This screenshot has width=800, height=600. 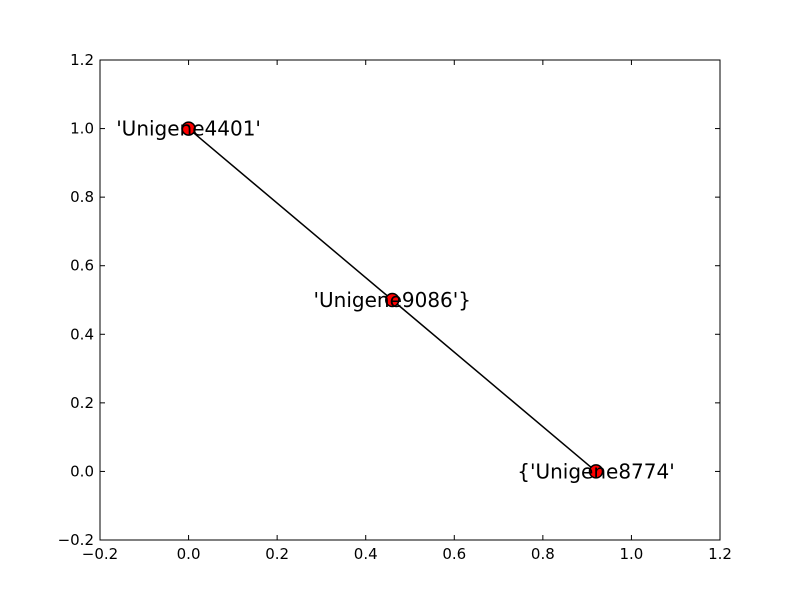 What do you see at coordinates (543, 554) in the screenshot?
I see `x-tick-label: 0.8` at bounding box center [543, 554].